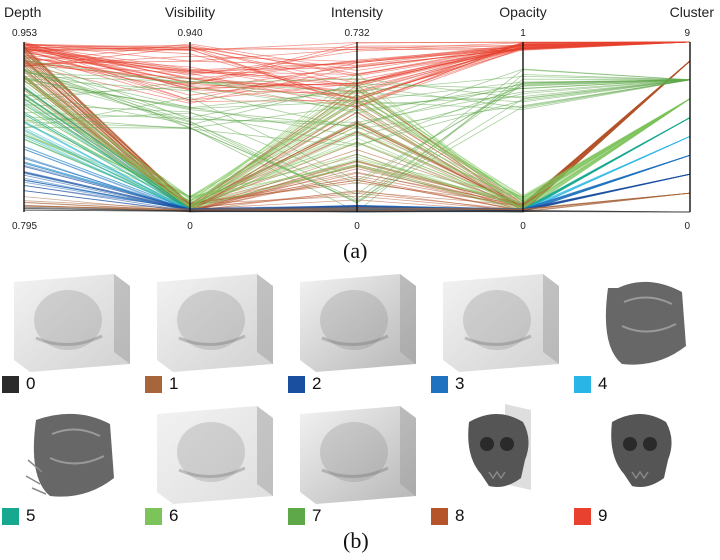  Describe the element at coordinates (522, 12) in the screenshot. I see `axis-title-opacity: Opacity` at that location.